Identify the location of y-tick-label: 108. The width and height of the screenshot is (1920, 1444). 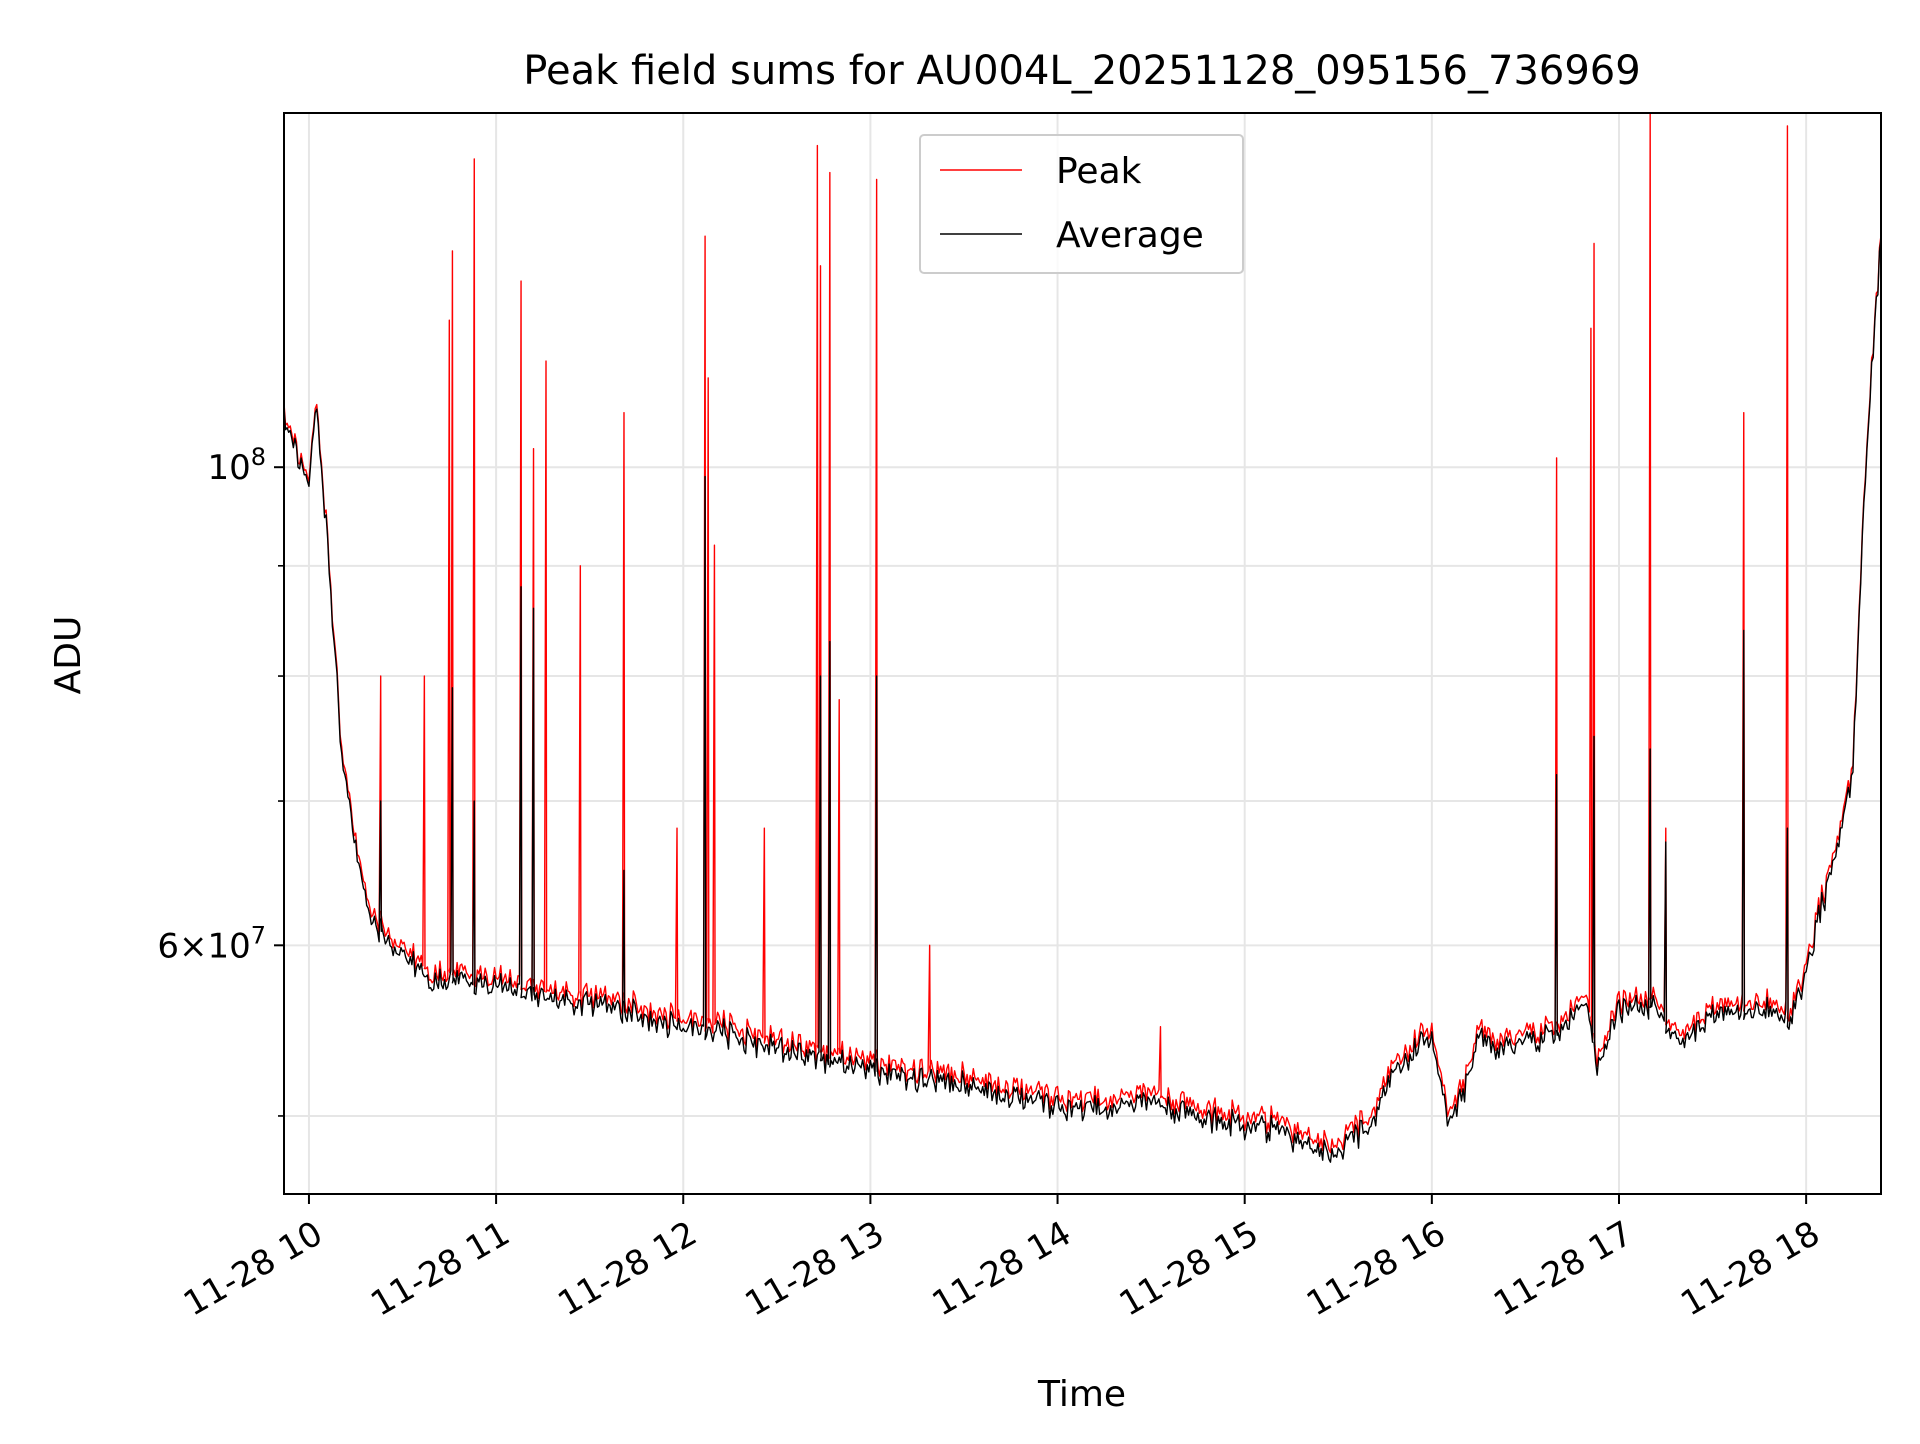
(236, 465).